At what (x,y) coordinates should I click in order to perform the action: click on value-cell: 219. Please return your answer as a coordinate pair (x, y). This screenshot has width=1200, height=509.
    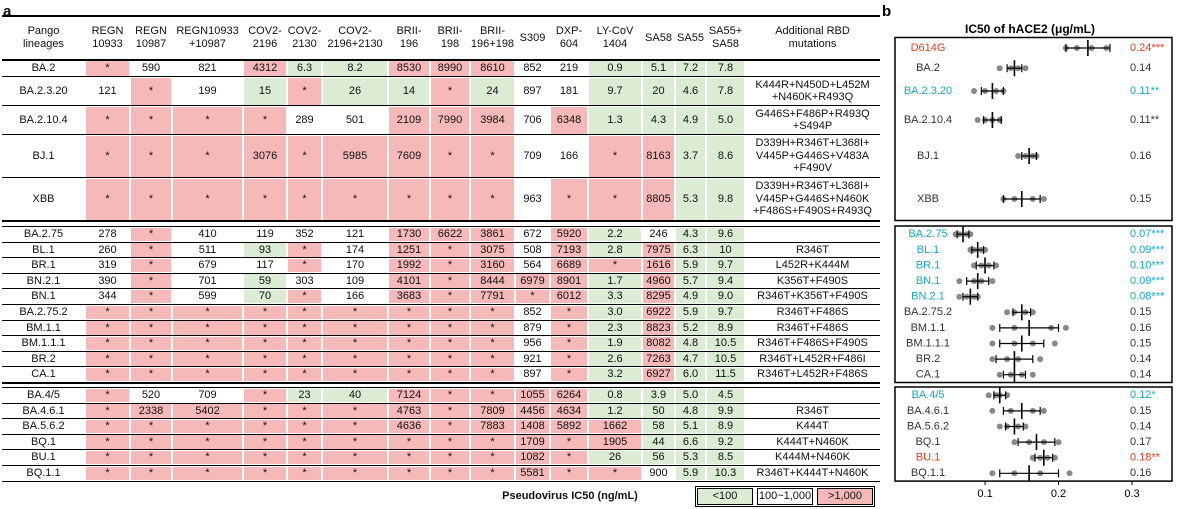
    Looking at the image, I should click on (569, 68).